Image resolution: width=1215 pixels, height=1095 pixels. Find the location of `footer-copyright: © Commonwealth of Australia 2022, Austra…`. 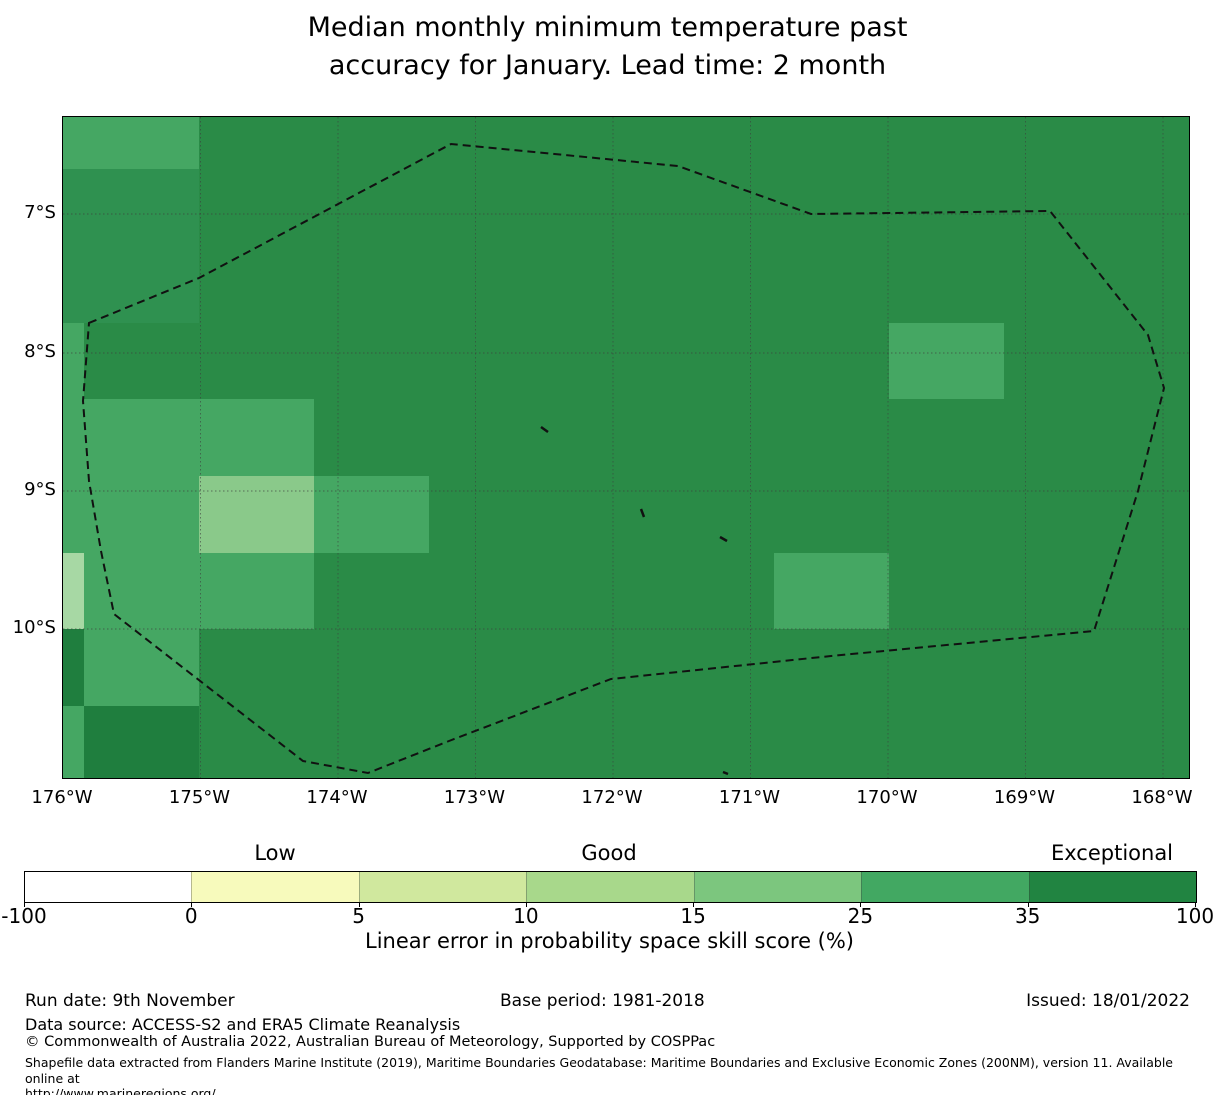

footer-copyright: © Commonwealth of Australia 2022, Austra… is located at coordinates (370, 1042).